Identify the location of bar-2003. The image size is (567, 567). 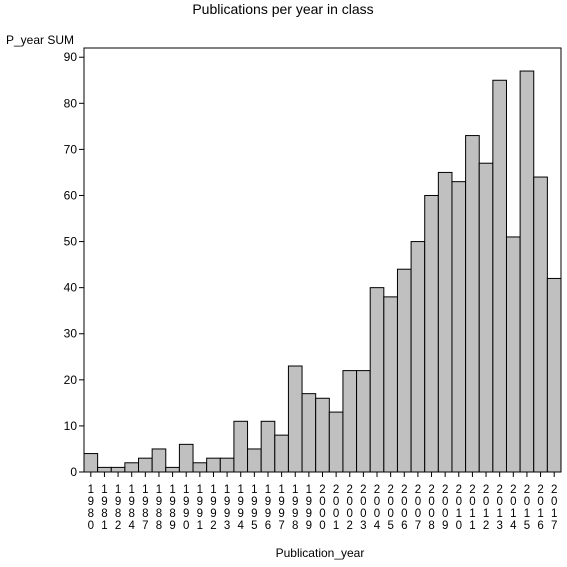
(363, 421).